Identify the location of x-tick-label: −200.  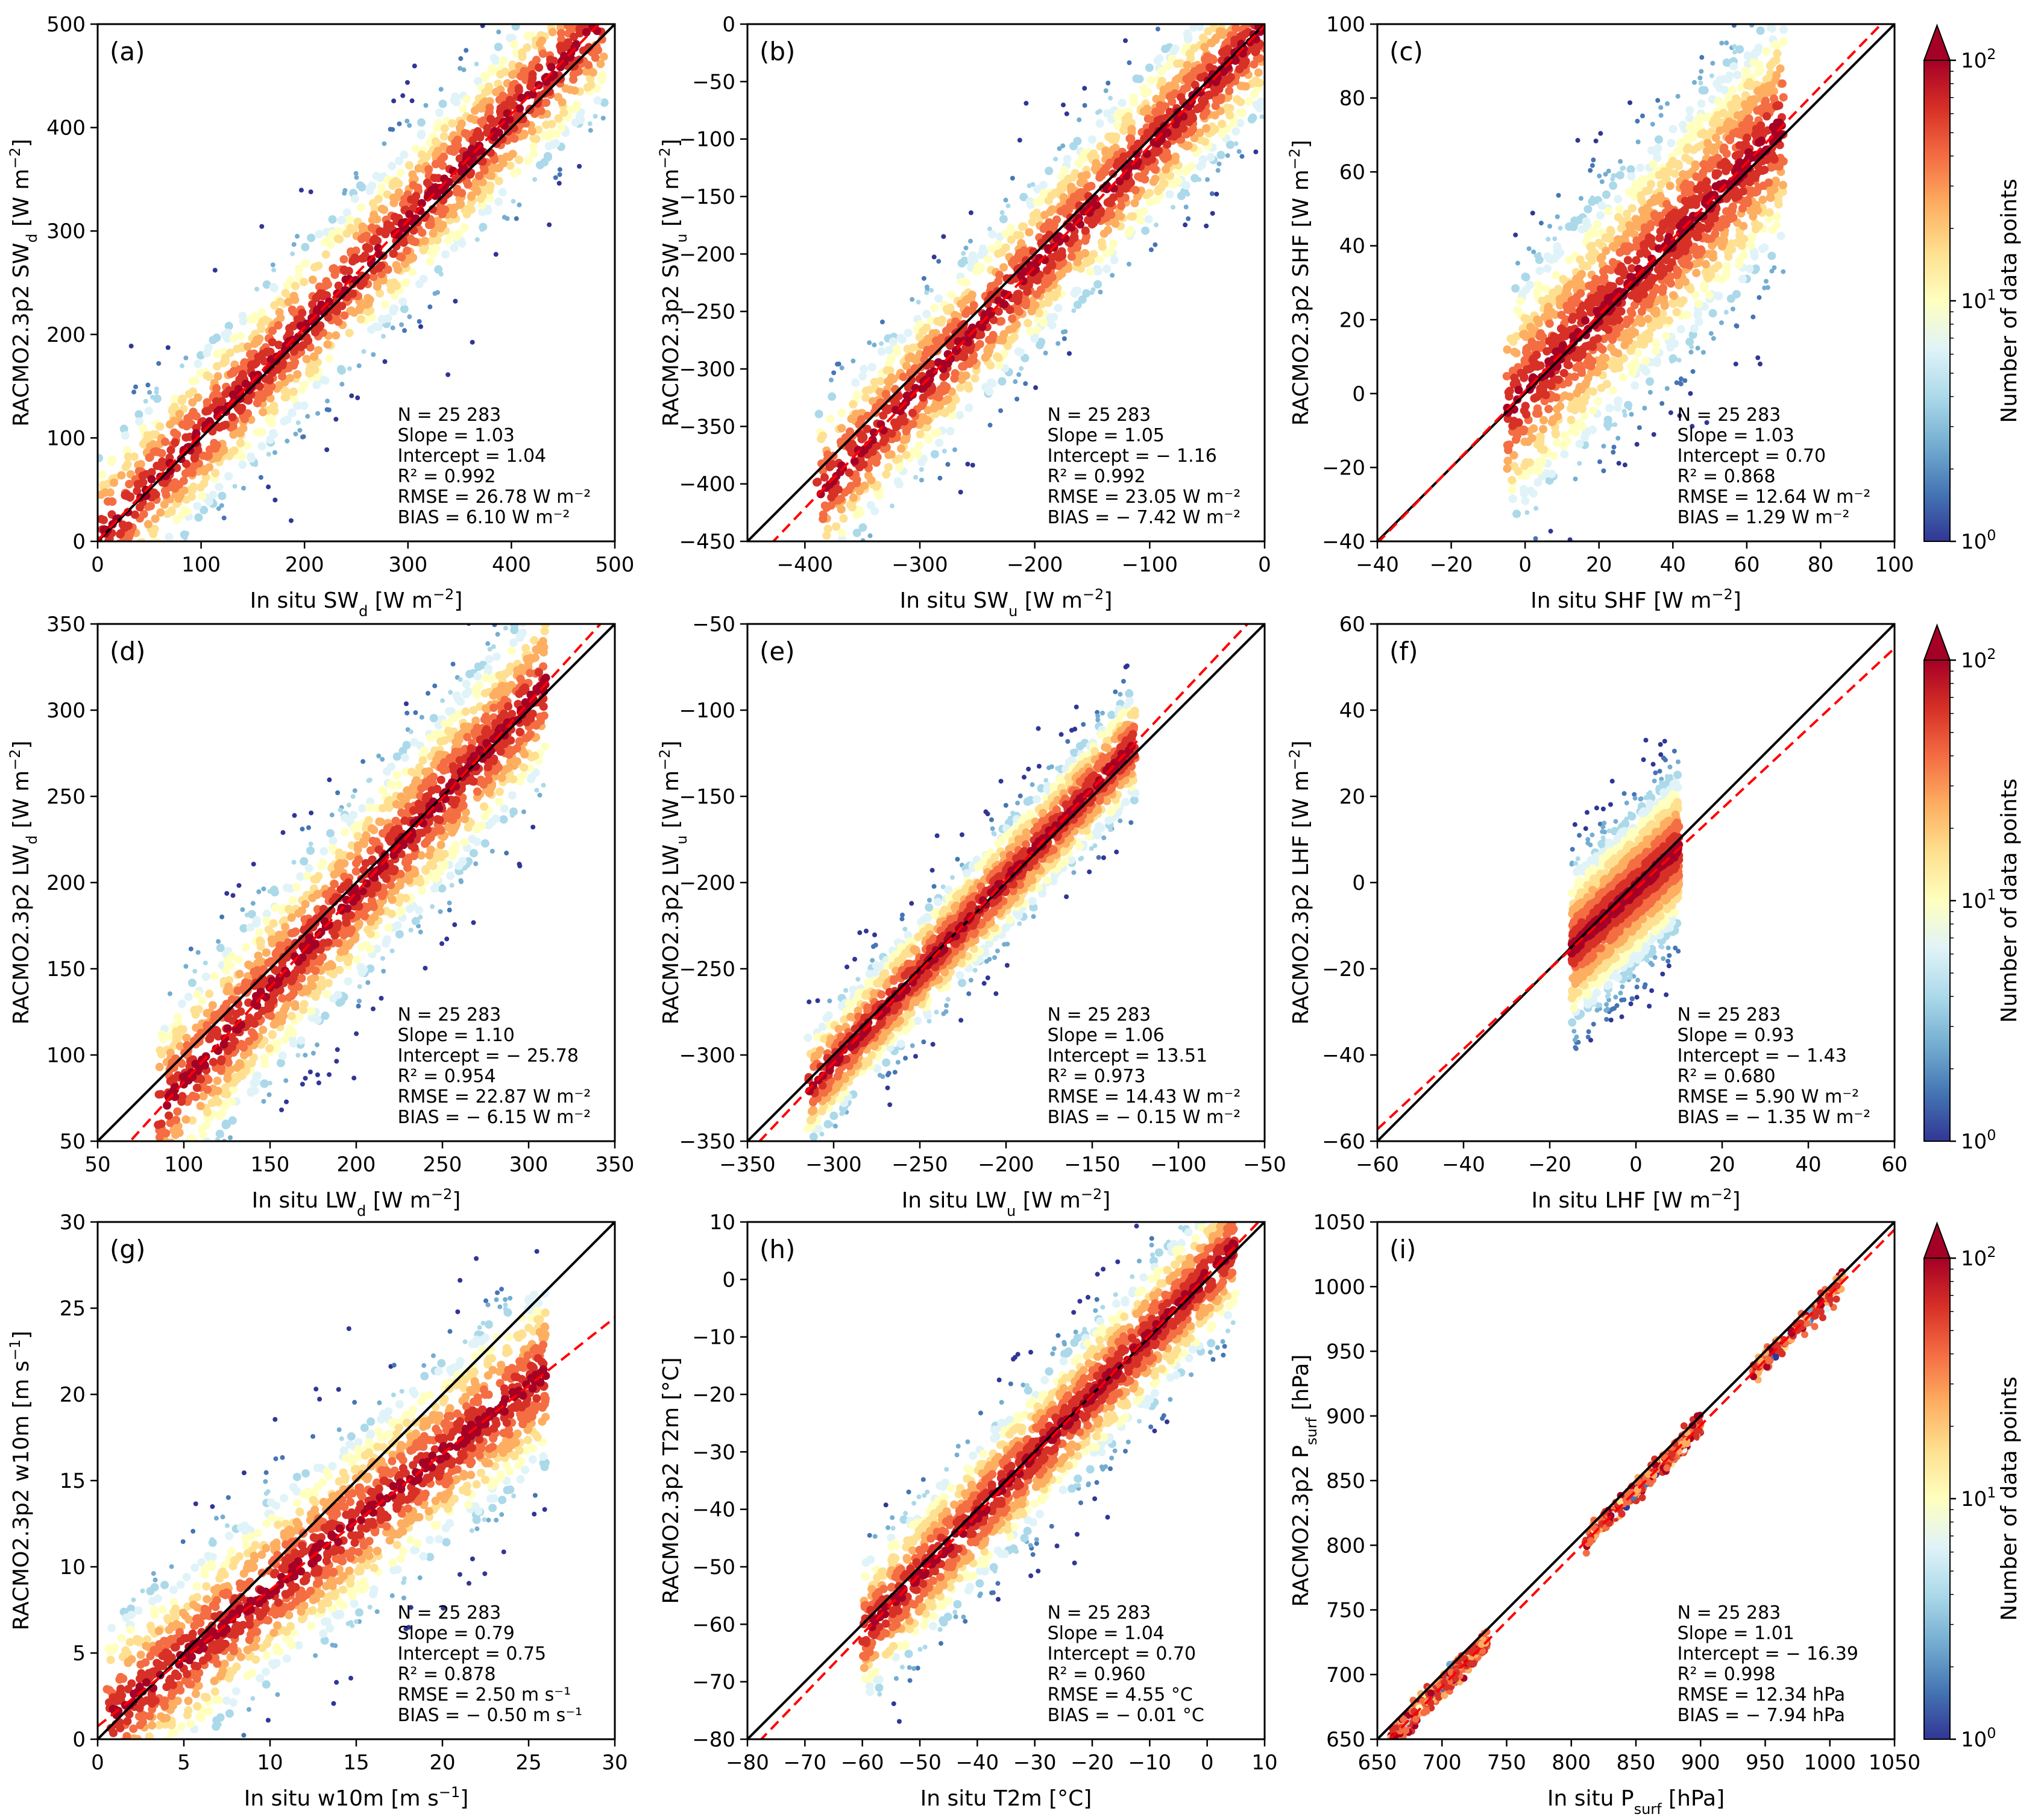
(1035, 565).